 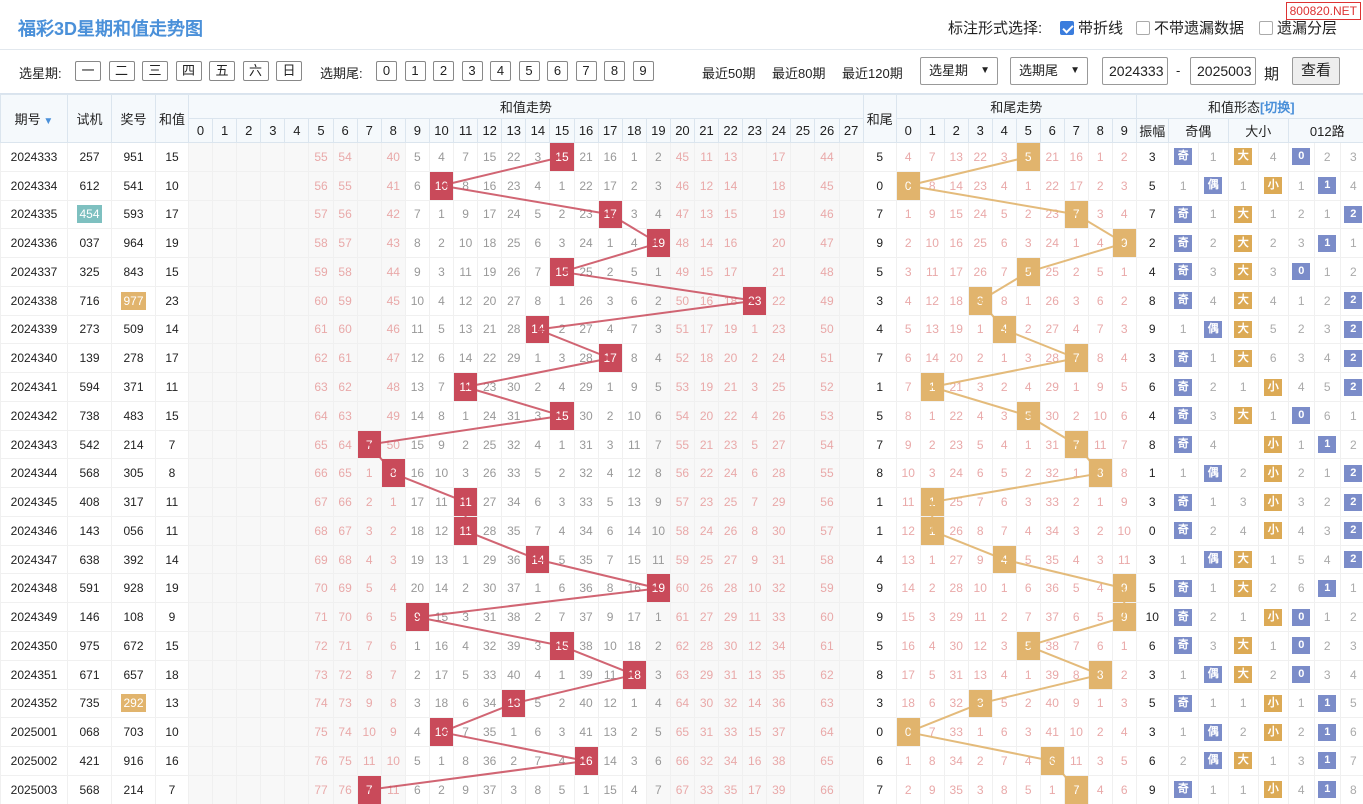 I want to click on recent-50-link: 最近50期, so click(x=729, y=73).